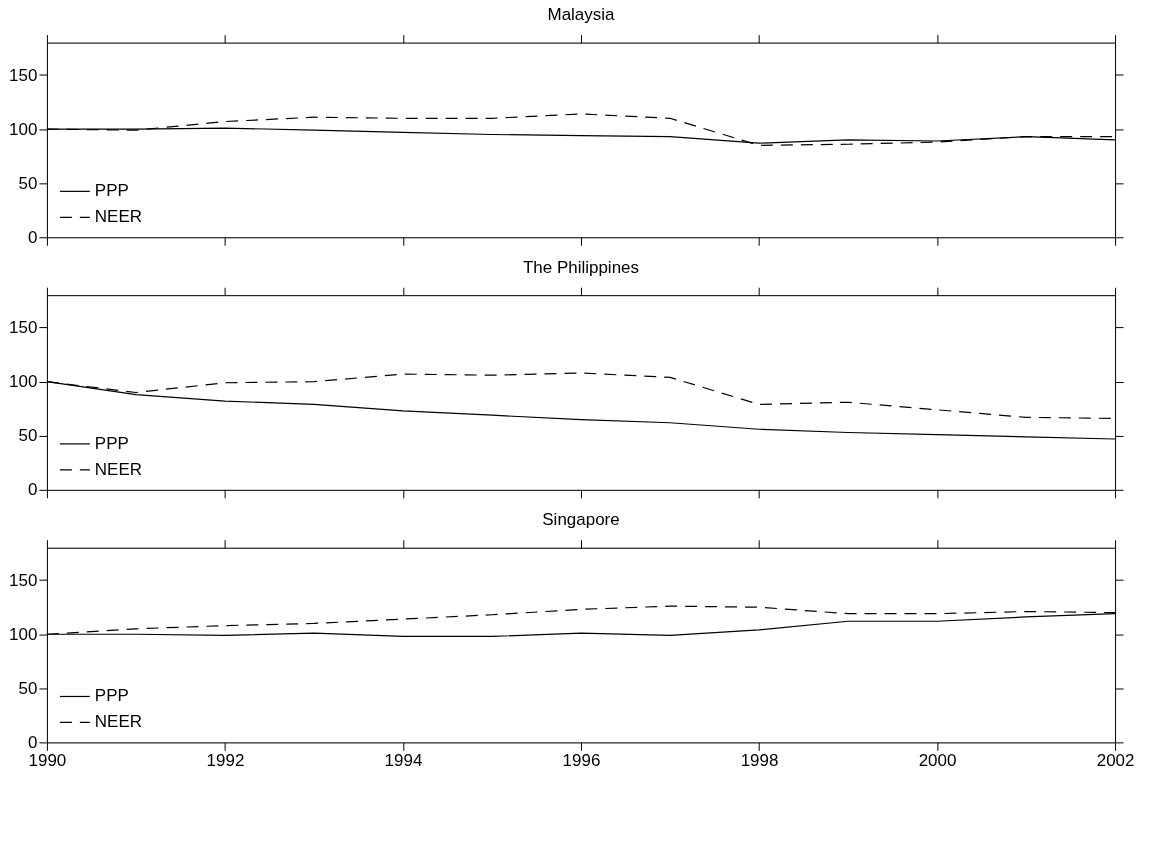 This screenshot has height=857, width=1155. What do you see at coordinates (759, 760) in the screenshot?
I see `x-tick-label: 1998` at bounding box center [759, 760].